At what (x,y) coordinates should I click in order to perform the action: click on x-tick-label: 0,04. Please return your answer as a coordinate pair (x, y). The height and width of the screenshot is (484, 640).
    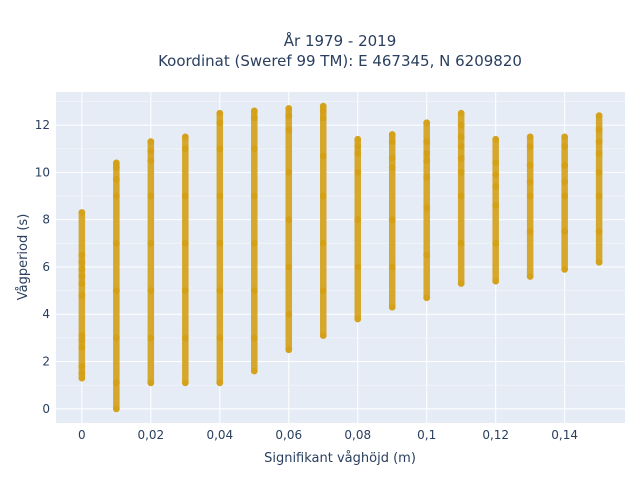
    Looking at the image, I should click on (219, 435).